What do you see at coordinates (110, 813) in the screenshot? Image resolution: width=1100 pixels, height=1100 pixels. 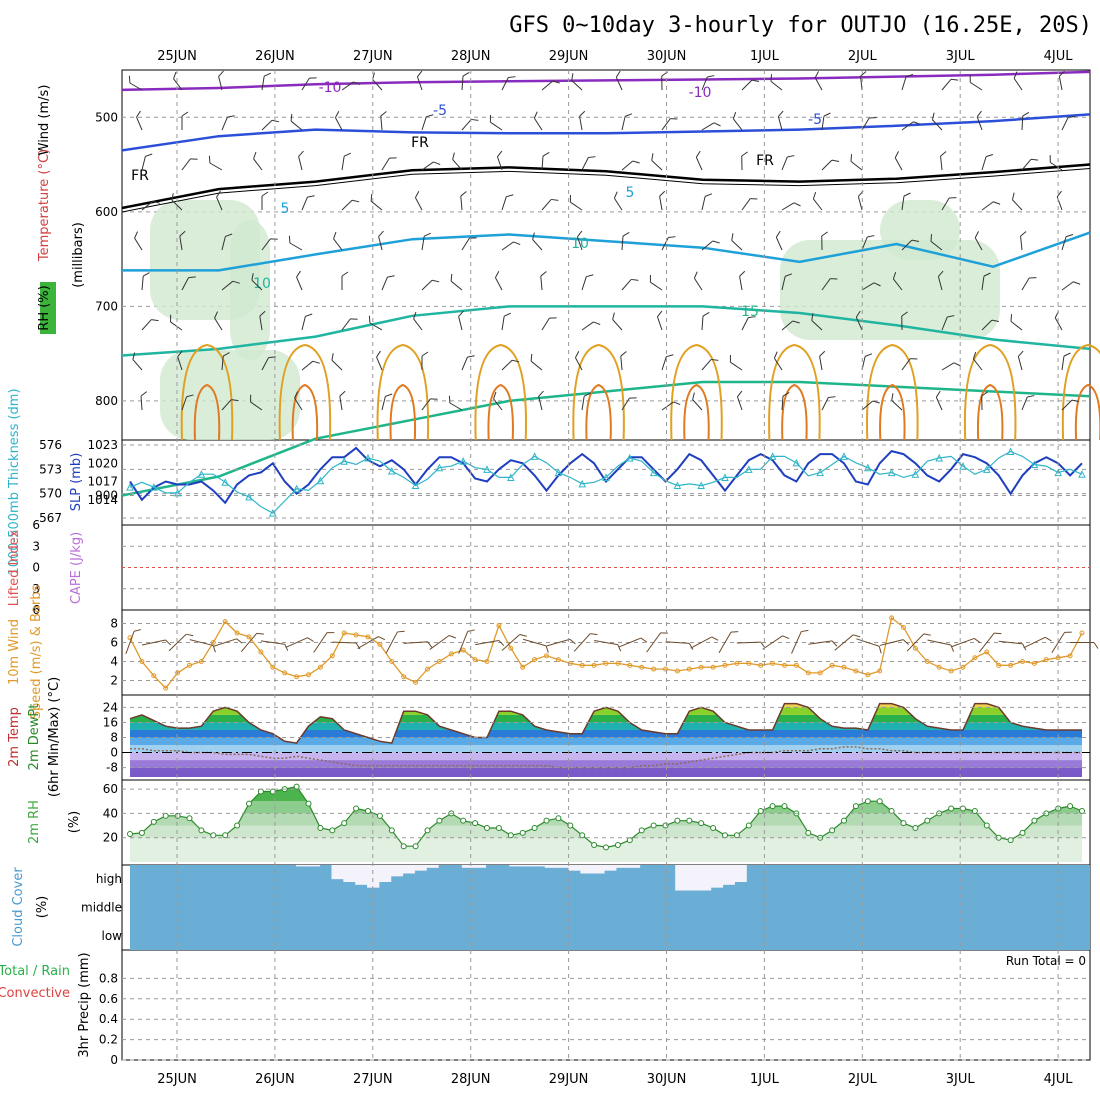 I see `y-tick-label: 40` at bounding box center [110, 813].